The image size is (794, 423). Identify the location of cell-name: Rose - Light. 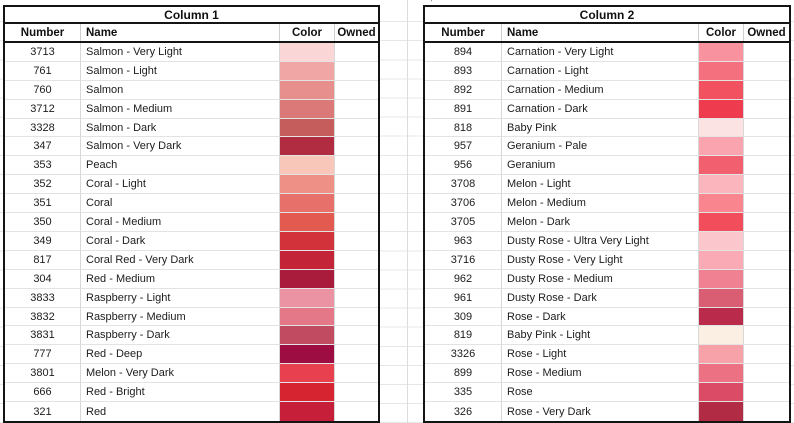
(600, 355).